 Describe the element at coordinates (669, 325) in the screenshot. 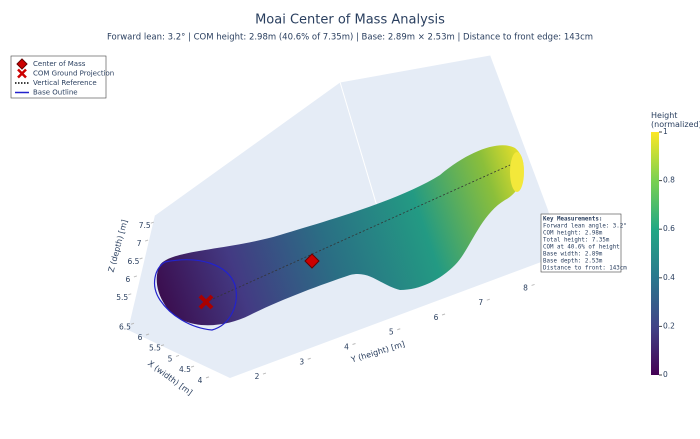

I see `colorbar-tick-label: 0.2` at that location.